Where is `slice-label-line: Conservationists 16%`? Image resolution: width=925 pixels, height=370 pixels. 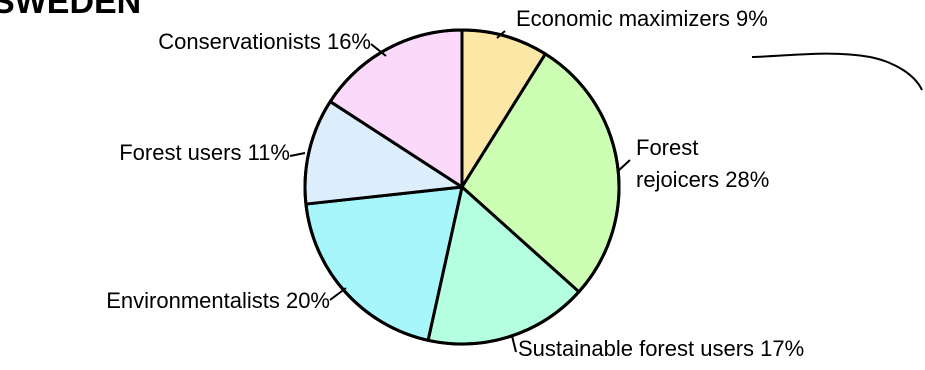 slice-label-line: Conservationists 16% is located at coordinates (264, 41).